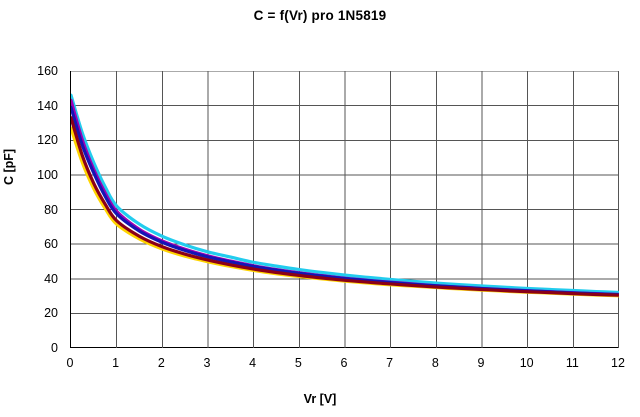 This screenshot has height=417, width=640. What do you see at coordinates (51, 278) in the screenshot?
I see `y-tick-label: 40` at bounding box center [51, 278].